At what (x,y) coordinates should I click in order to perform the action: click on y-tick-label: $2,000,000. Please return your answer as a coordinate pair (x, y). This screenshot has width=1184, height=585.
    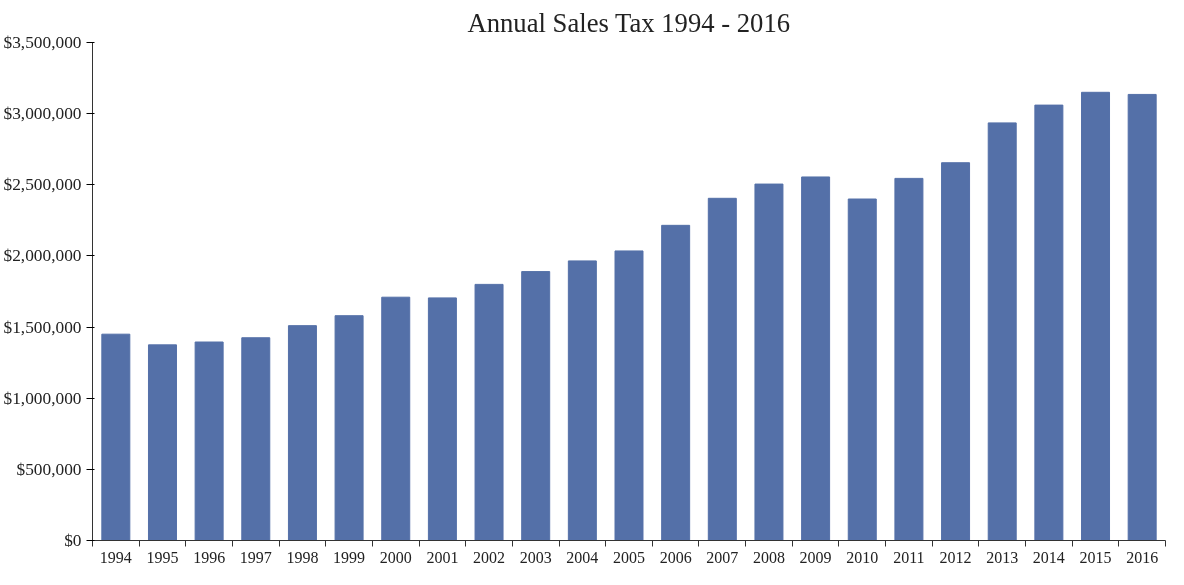
    Looking at the image, I should click on (42, 256).